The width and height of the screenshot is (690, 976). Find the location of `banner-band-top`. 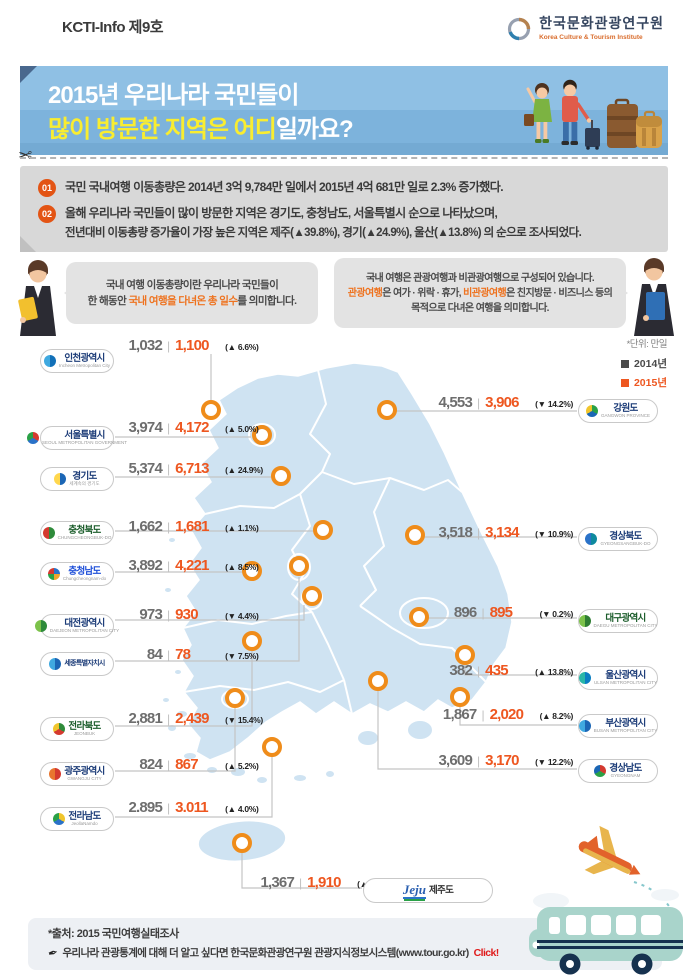

banner-band-top is located at coordinates (344, 88).